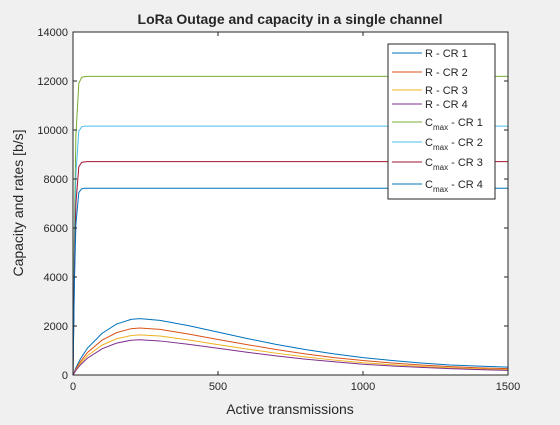 The image size is (560, 425). Describe the element at coordinates (446, 91) in the screenshot. I see `legend-label-3: R - CR 3` at that location.